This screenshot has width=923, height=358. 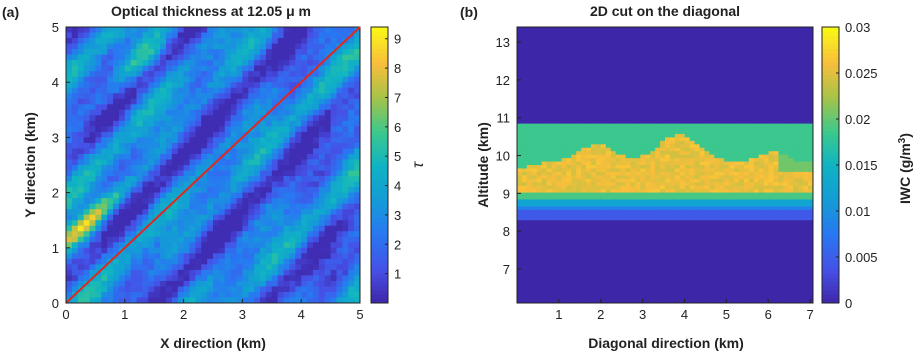 I want to click on x-tick-label: 4, so click(x=301, y=314).